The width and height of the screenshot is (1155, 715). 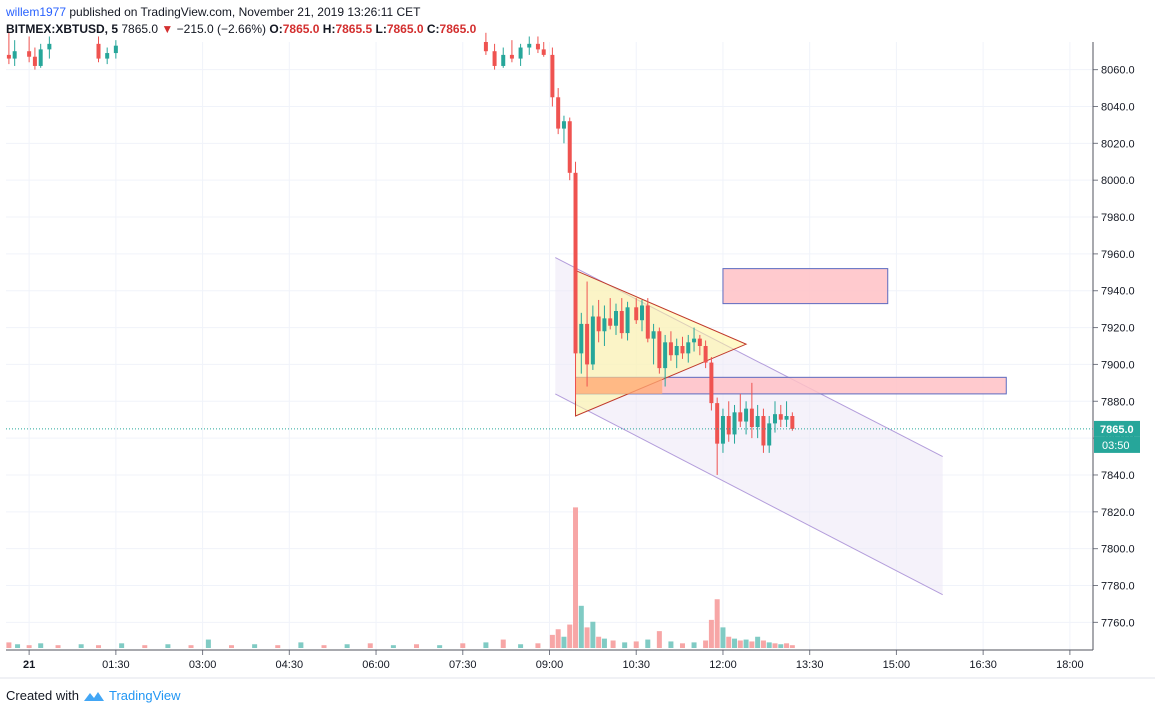 I want to click on y-tick-label: 7900.0, so click(x=1118, y=365).